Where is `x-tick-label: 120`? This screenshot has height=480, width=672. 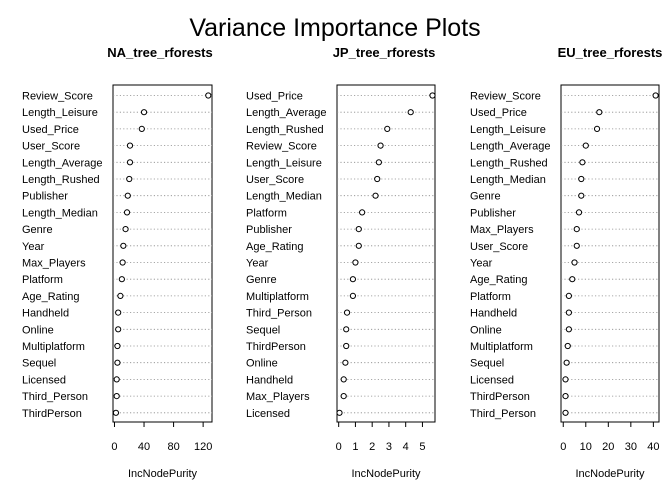
x-tick-label: 120 is located at coordinates (203, 447).